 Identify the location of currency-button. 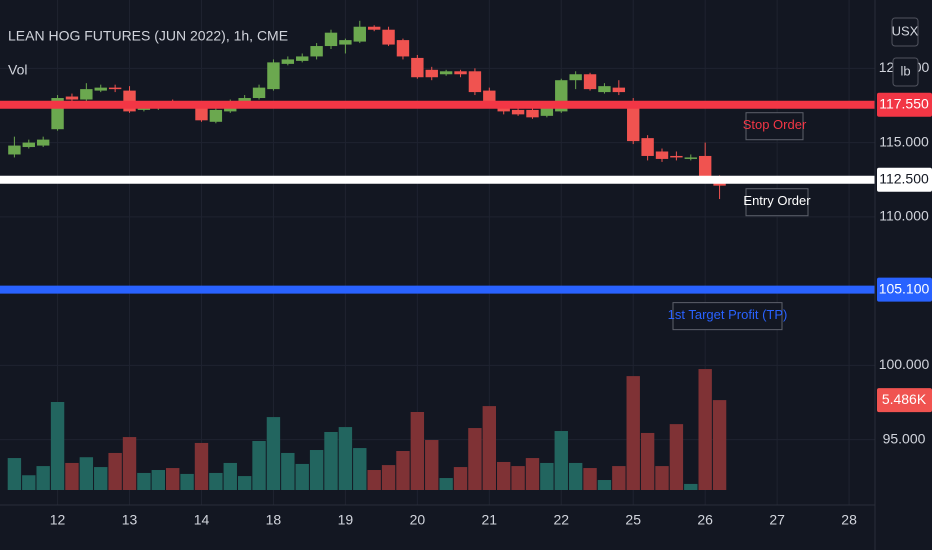
(905, 32).